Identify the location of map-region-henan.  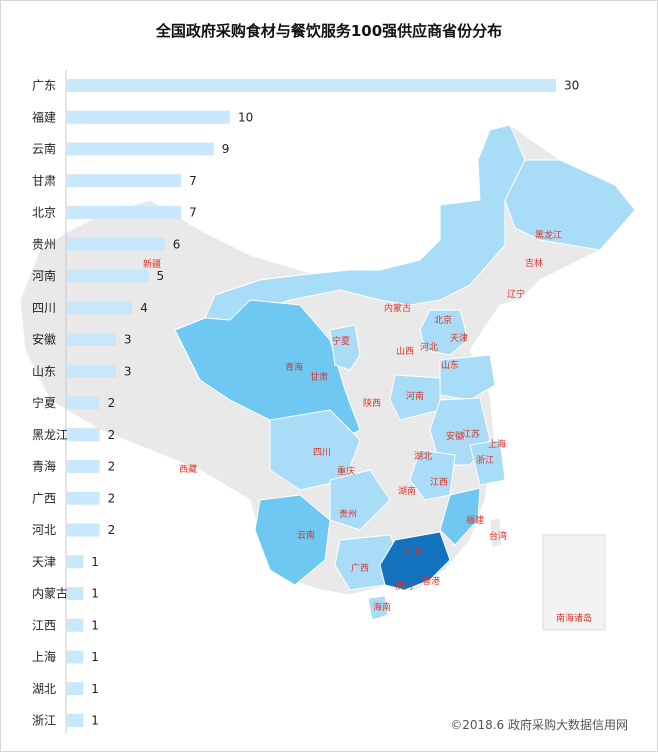
(415, 397).